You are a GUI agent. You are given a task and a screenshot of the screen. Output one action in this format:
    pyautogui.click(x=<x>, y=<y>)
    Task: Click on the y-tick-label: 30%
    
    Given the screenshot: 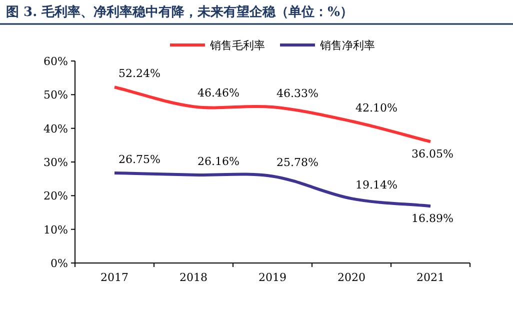 What is the action you would take?
    pyautogui.click(x=56, y=162)
    